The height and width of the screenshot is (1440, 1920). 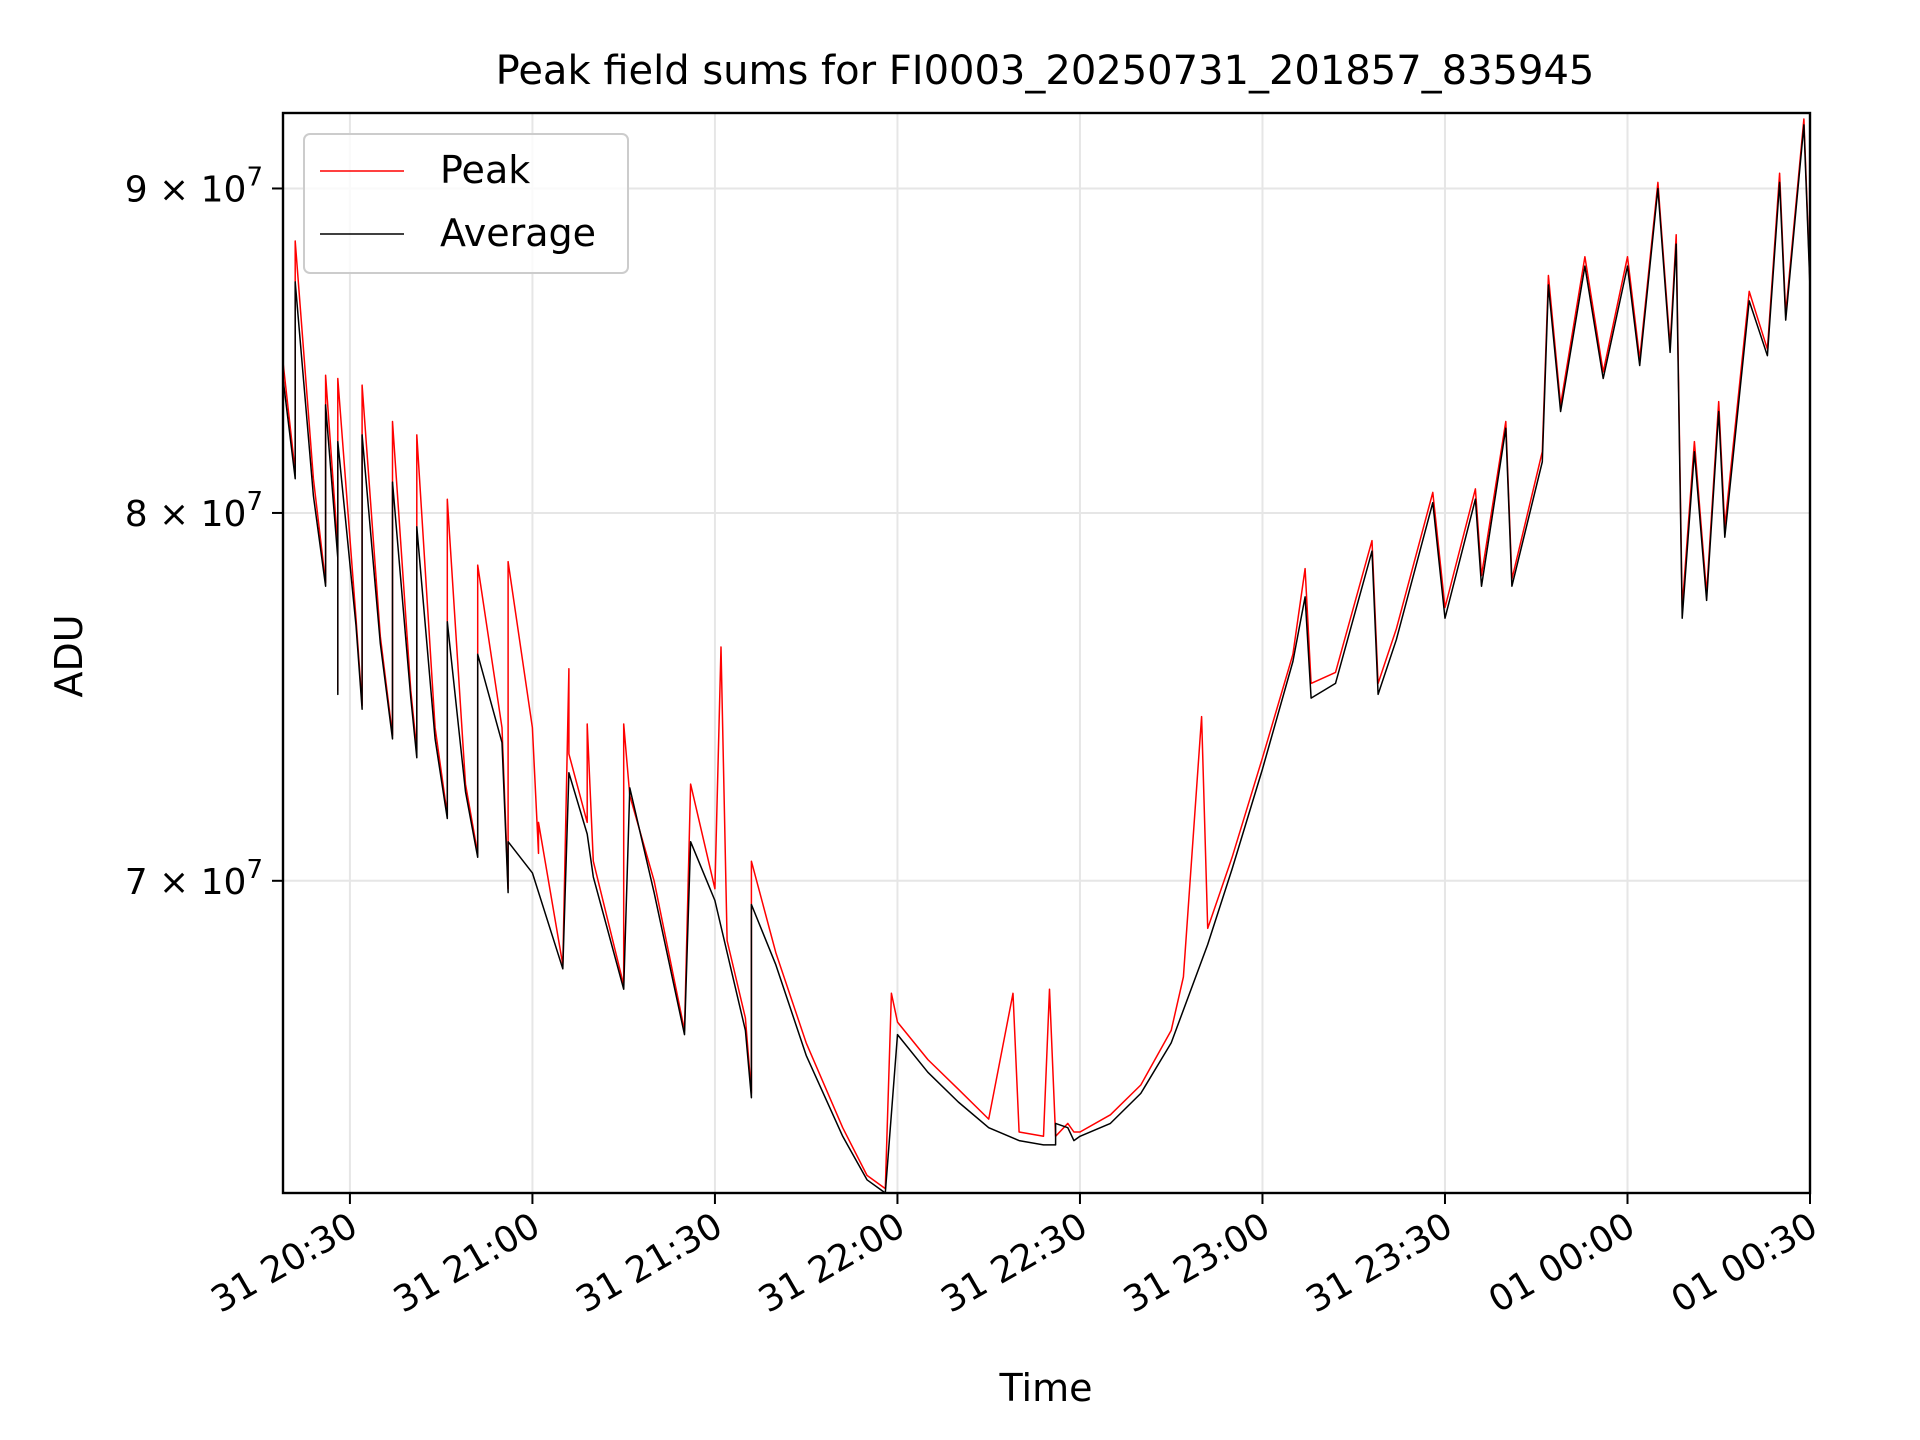 I want to click on legend: Peak Average, so click(x=466, y=203).